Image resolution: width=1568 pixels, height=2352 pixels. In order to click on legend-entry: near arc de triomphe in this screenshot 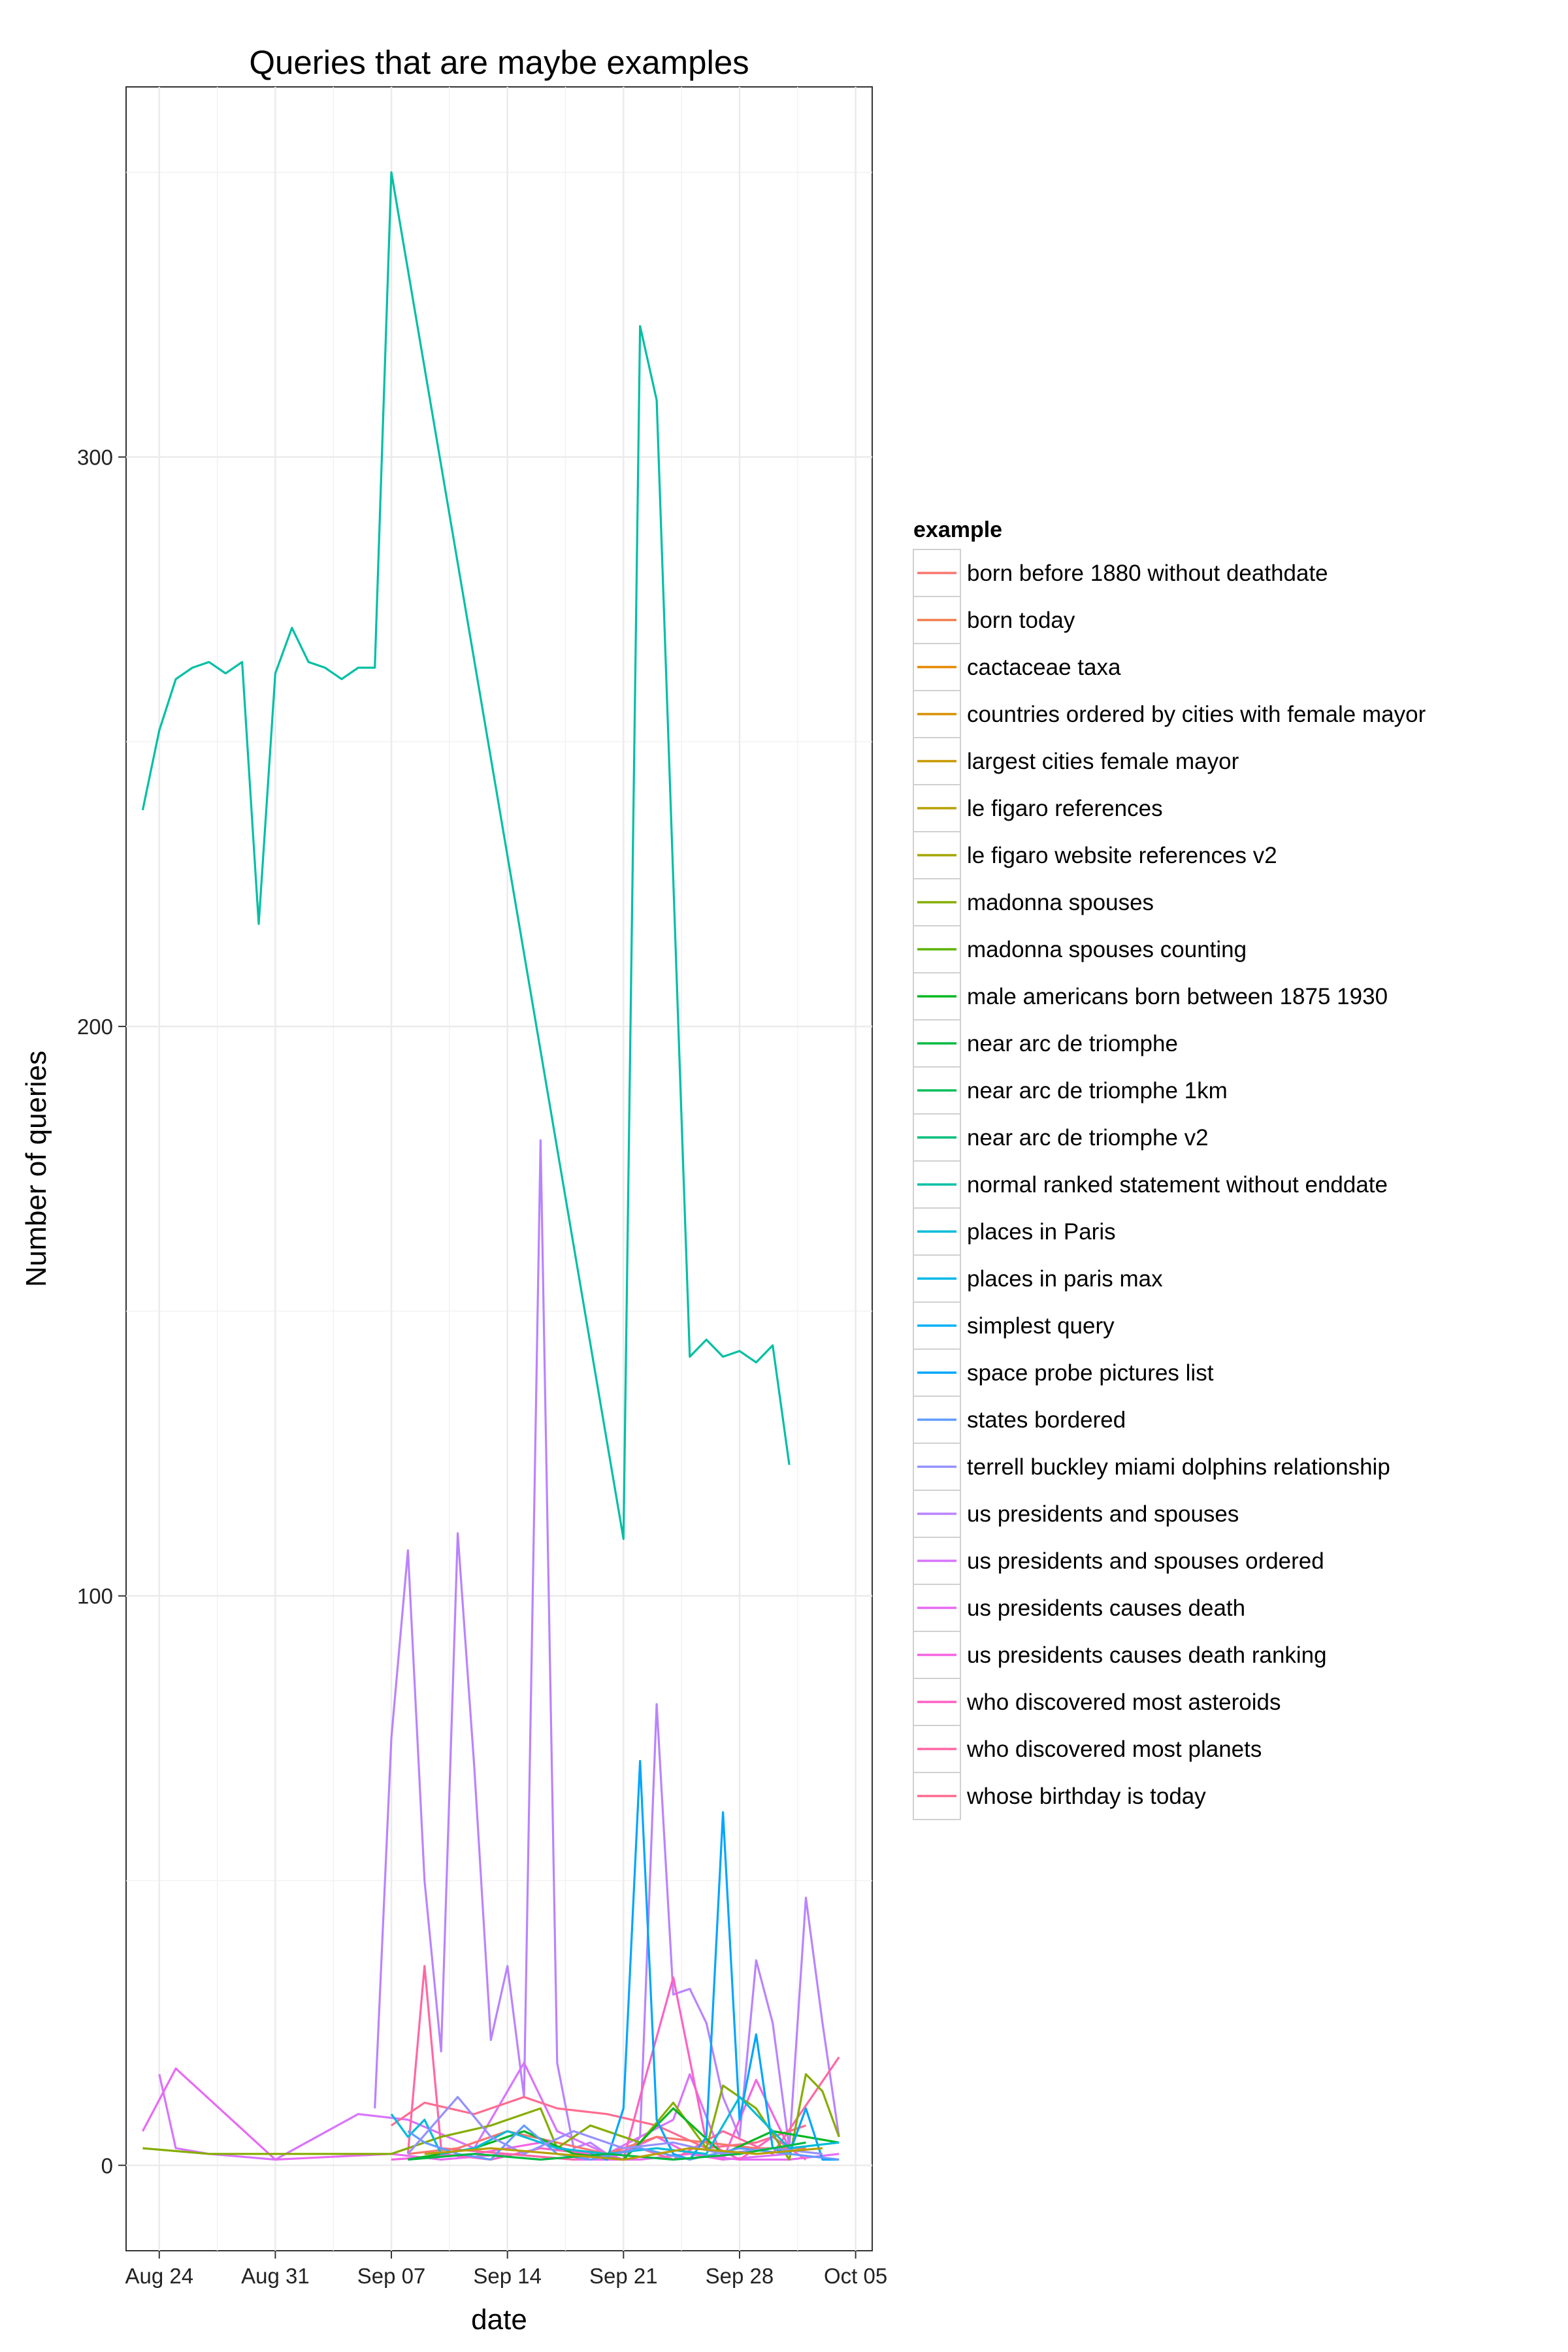, I will do `click(1045, 1043)`.